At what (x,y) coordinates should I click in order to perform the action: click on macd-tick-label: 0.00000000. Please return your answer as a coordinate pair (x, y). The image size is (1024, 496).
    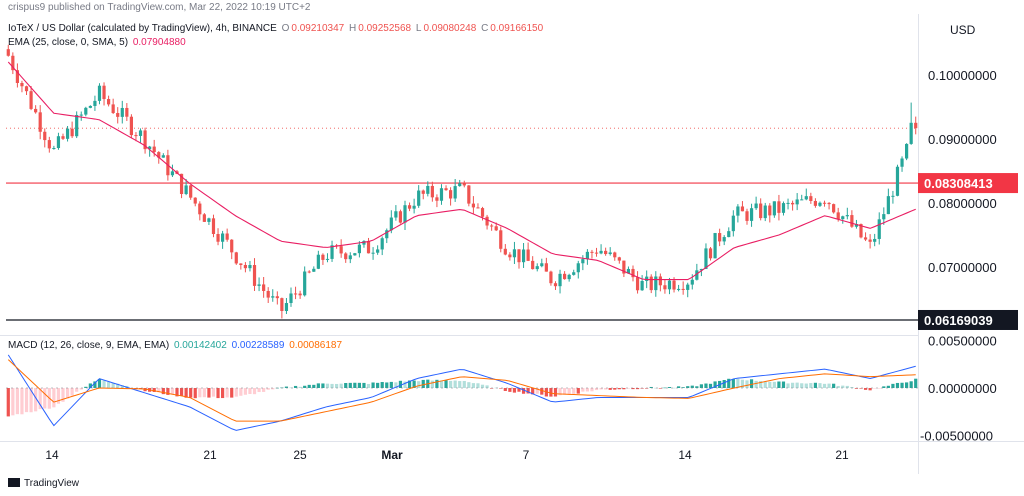
    Looking at the image, I should click on (962, 388).